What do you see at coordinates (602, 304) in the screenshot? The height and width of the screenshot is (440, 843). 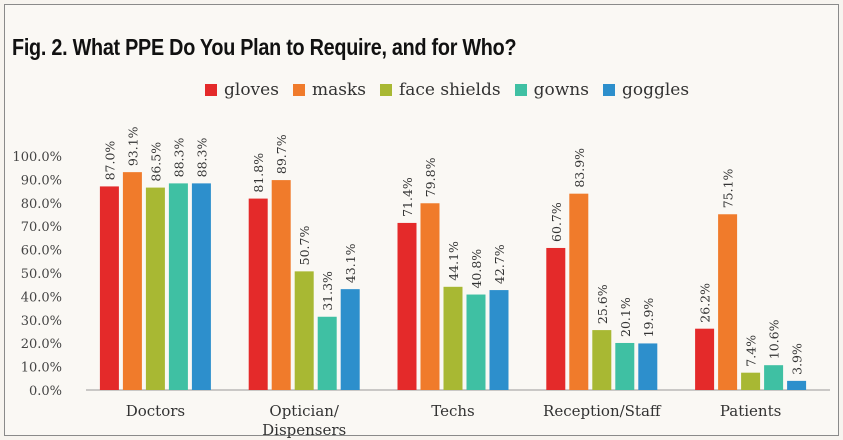 I see `data-label: 25.6%` at bounding box center [602, 304].